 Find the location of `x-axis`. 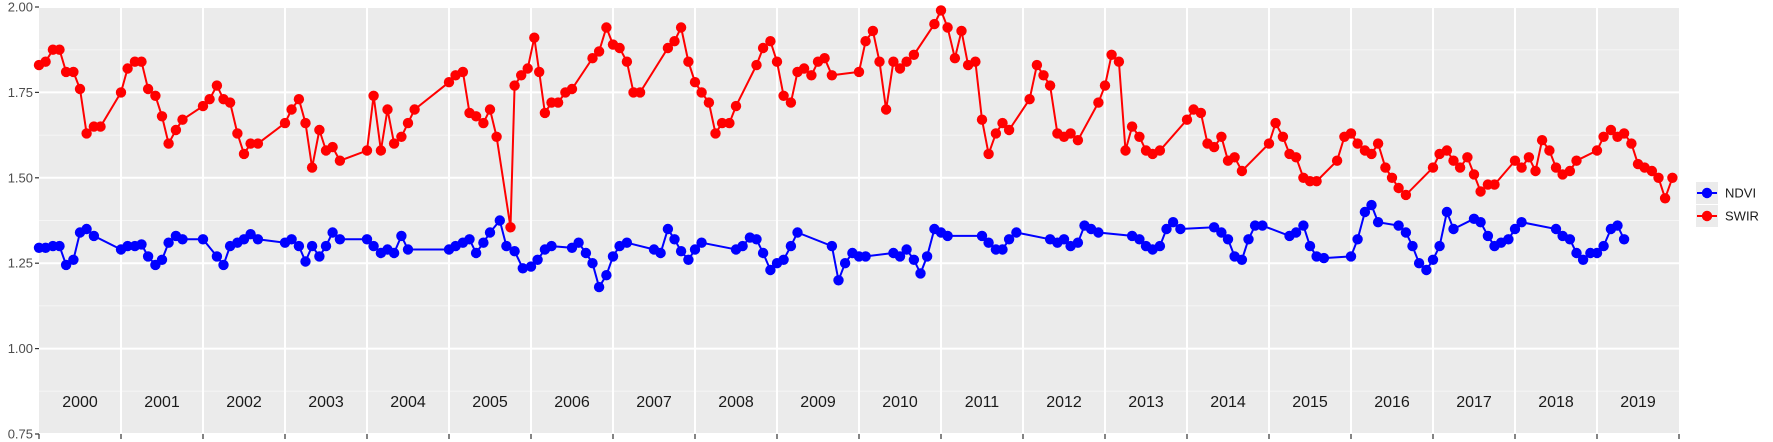

x-axis is located at coordinates (859, 436).